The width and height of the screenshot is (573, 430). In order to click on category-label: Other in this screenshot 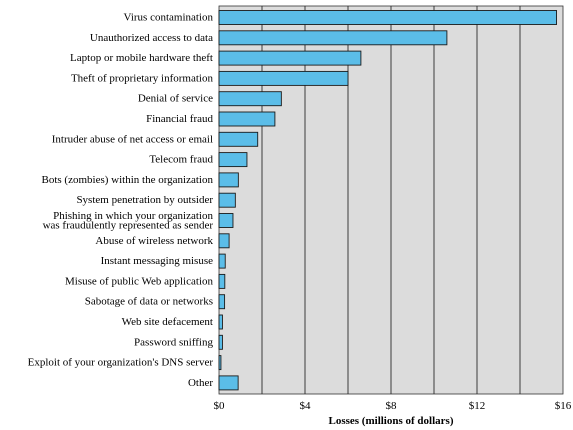, I will do `click(200, 383)`.